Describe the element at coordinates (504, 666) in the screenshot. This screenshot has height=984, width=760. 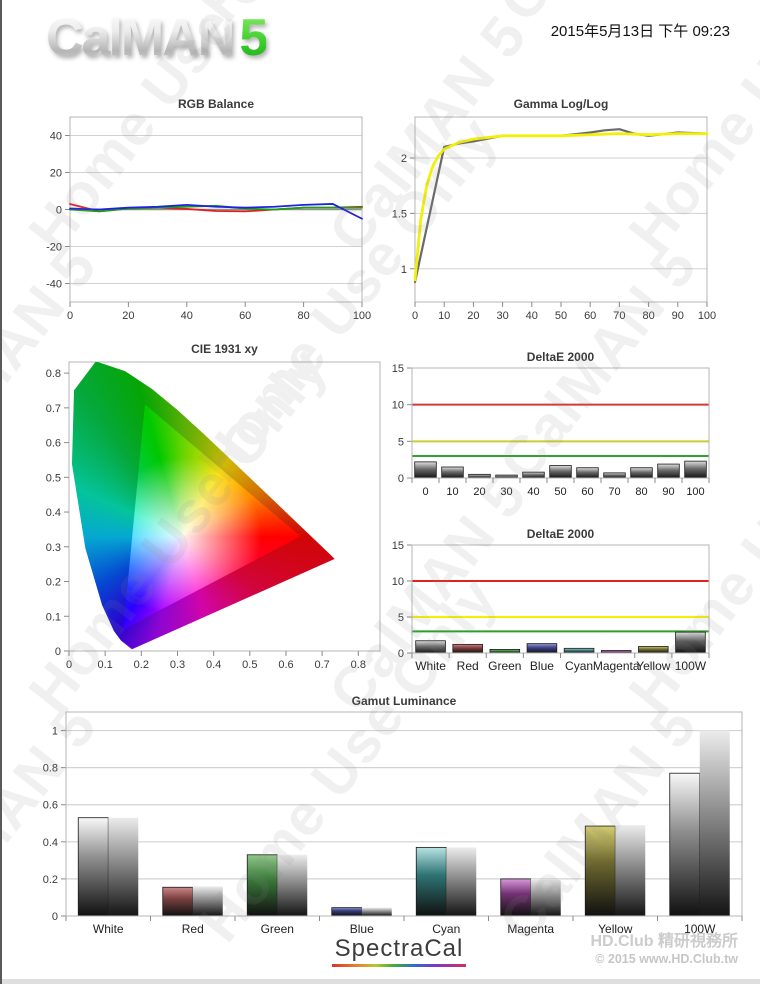
I see `svg-text: Green` at that location.